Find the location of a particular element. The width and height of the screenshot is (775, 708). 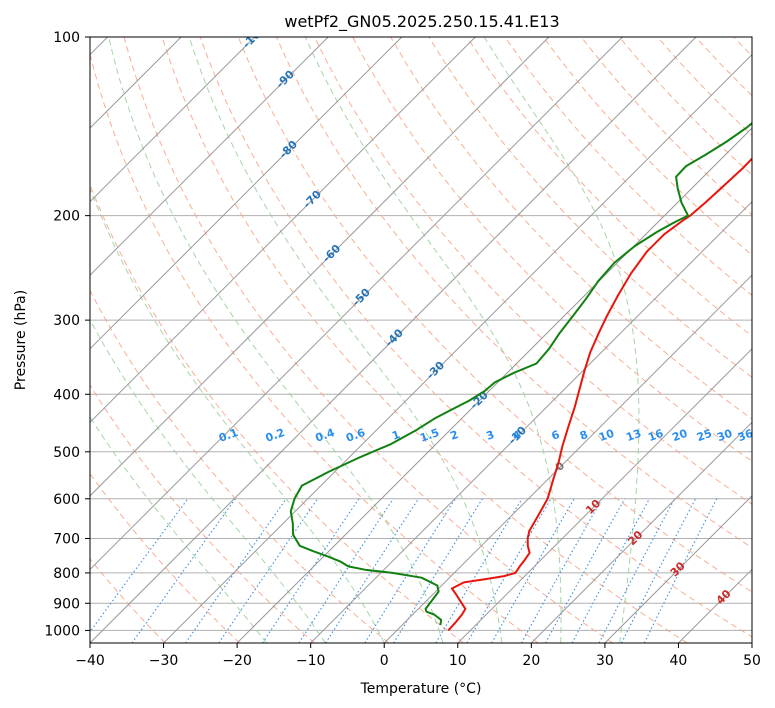

mixing-ratio-label: 1.5 is located at coordinates (429, 435).